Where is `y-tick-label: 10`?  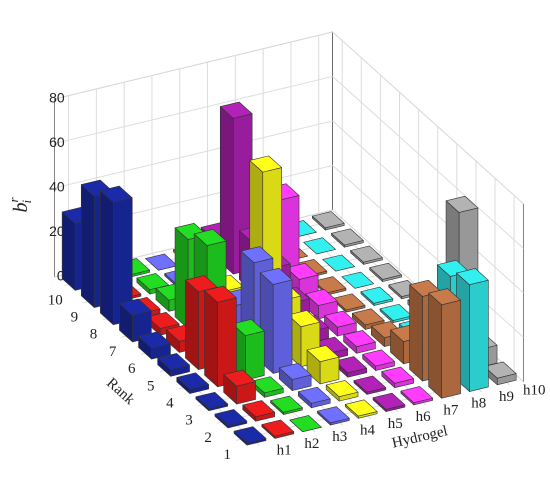
y-tick-label: 10 is located at coordinates (55, 300).